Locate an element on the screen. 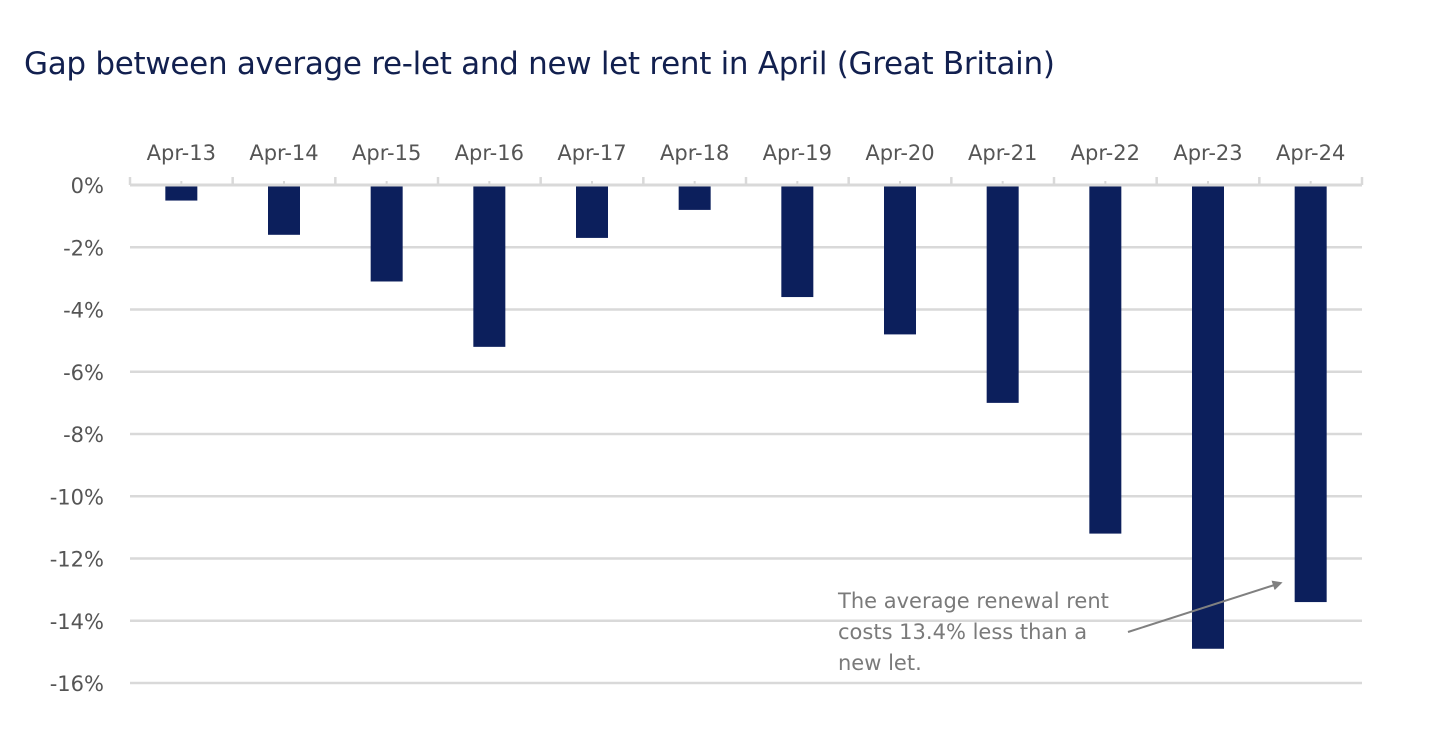 The image size is (1456, 748). x-tick-label: Apr-18 is located at coordinates (694, 153).